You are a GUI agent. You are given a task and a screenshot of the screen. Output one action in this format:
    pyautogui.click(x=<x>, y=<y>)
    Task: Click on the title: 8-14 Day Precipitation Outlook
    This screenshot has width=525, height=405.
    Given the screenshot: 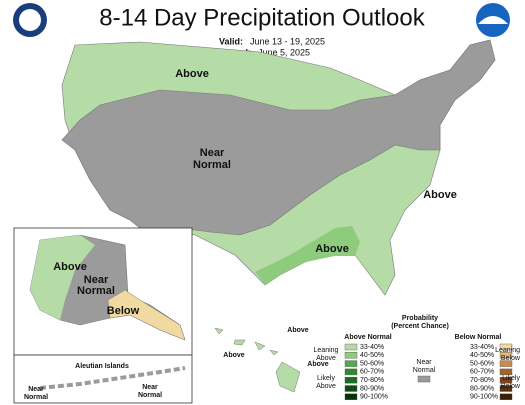 What is the action you would take?
    pyautogui.click(x=262, y=17)
    